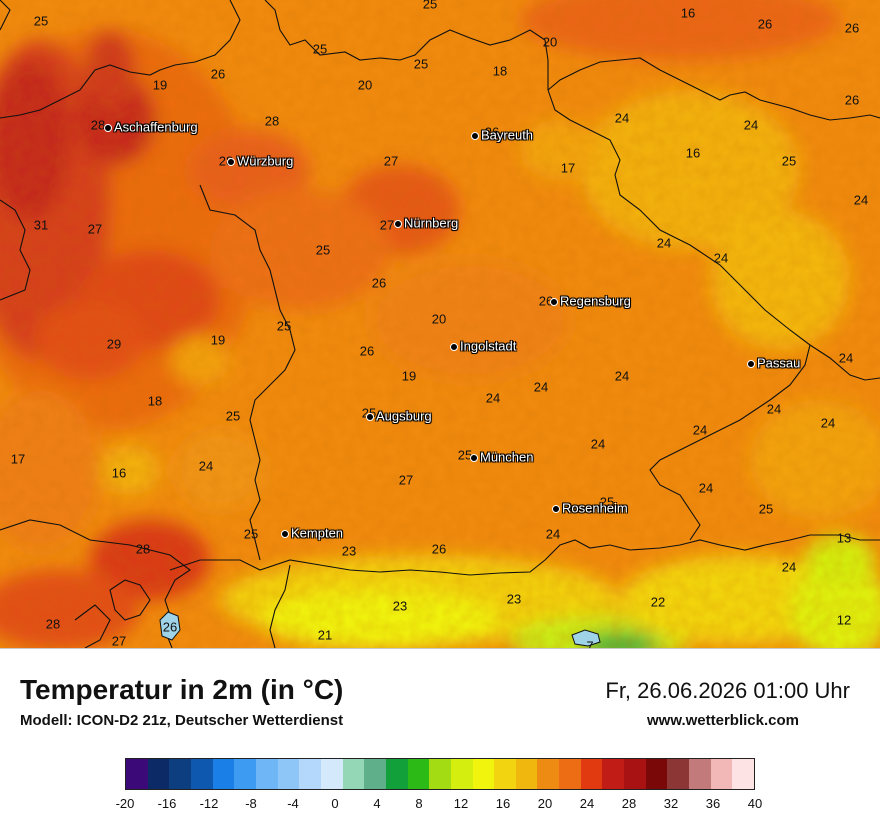 The image size is (880, 831). Describe the element at coordinates (18, 459) in the screenshot. I see `temperature-value: 17` at that location.